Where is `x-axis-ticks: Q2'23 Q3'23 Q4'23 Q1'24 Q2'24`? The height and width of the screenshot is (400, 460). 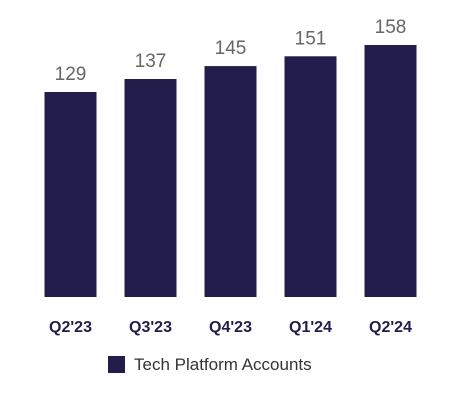 x-axis-ticks: Q2'23 Q3'23 Q4'23 Q1'24 Q2'24 is located at coordinates (230, 327).